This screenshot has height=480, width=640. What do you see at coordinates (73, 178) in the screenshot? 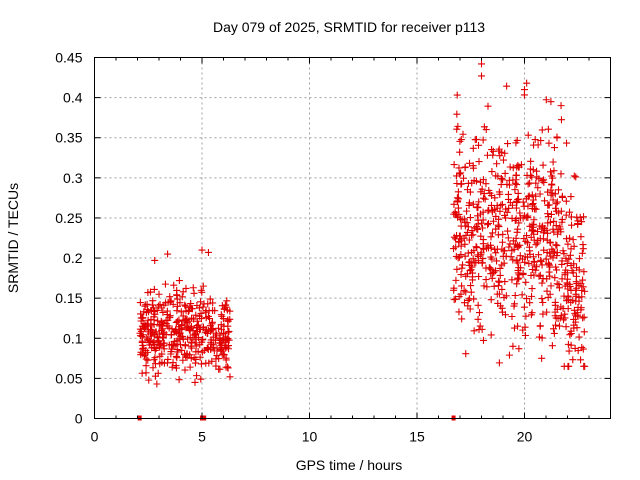
I see `y-tick-label: 0.3` at bounding box center [73, 178].